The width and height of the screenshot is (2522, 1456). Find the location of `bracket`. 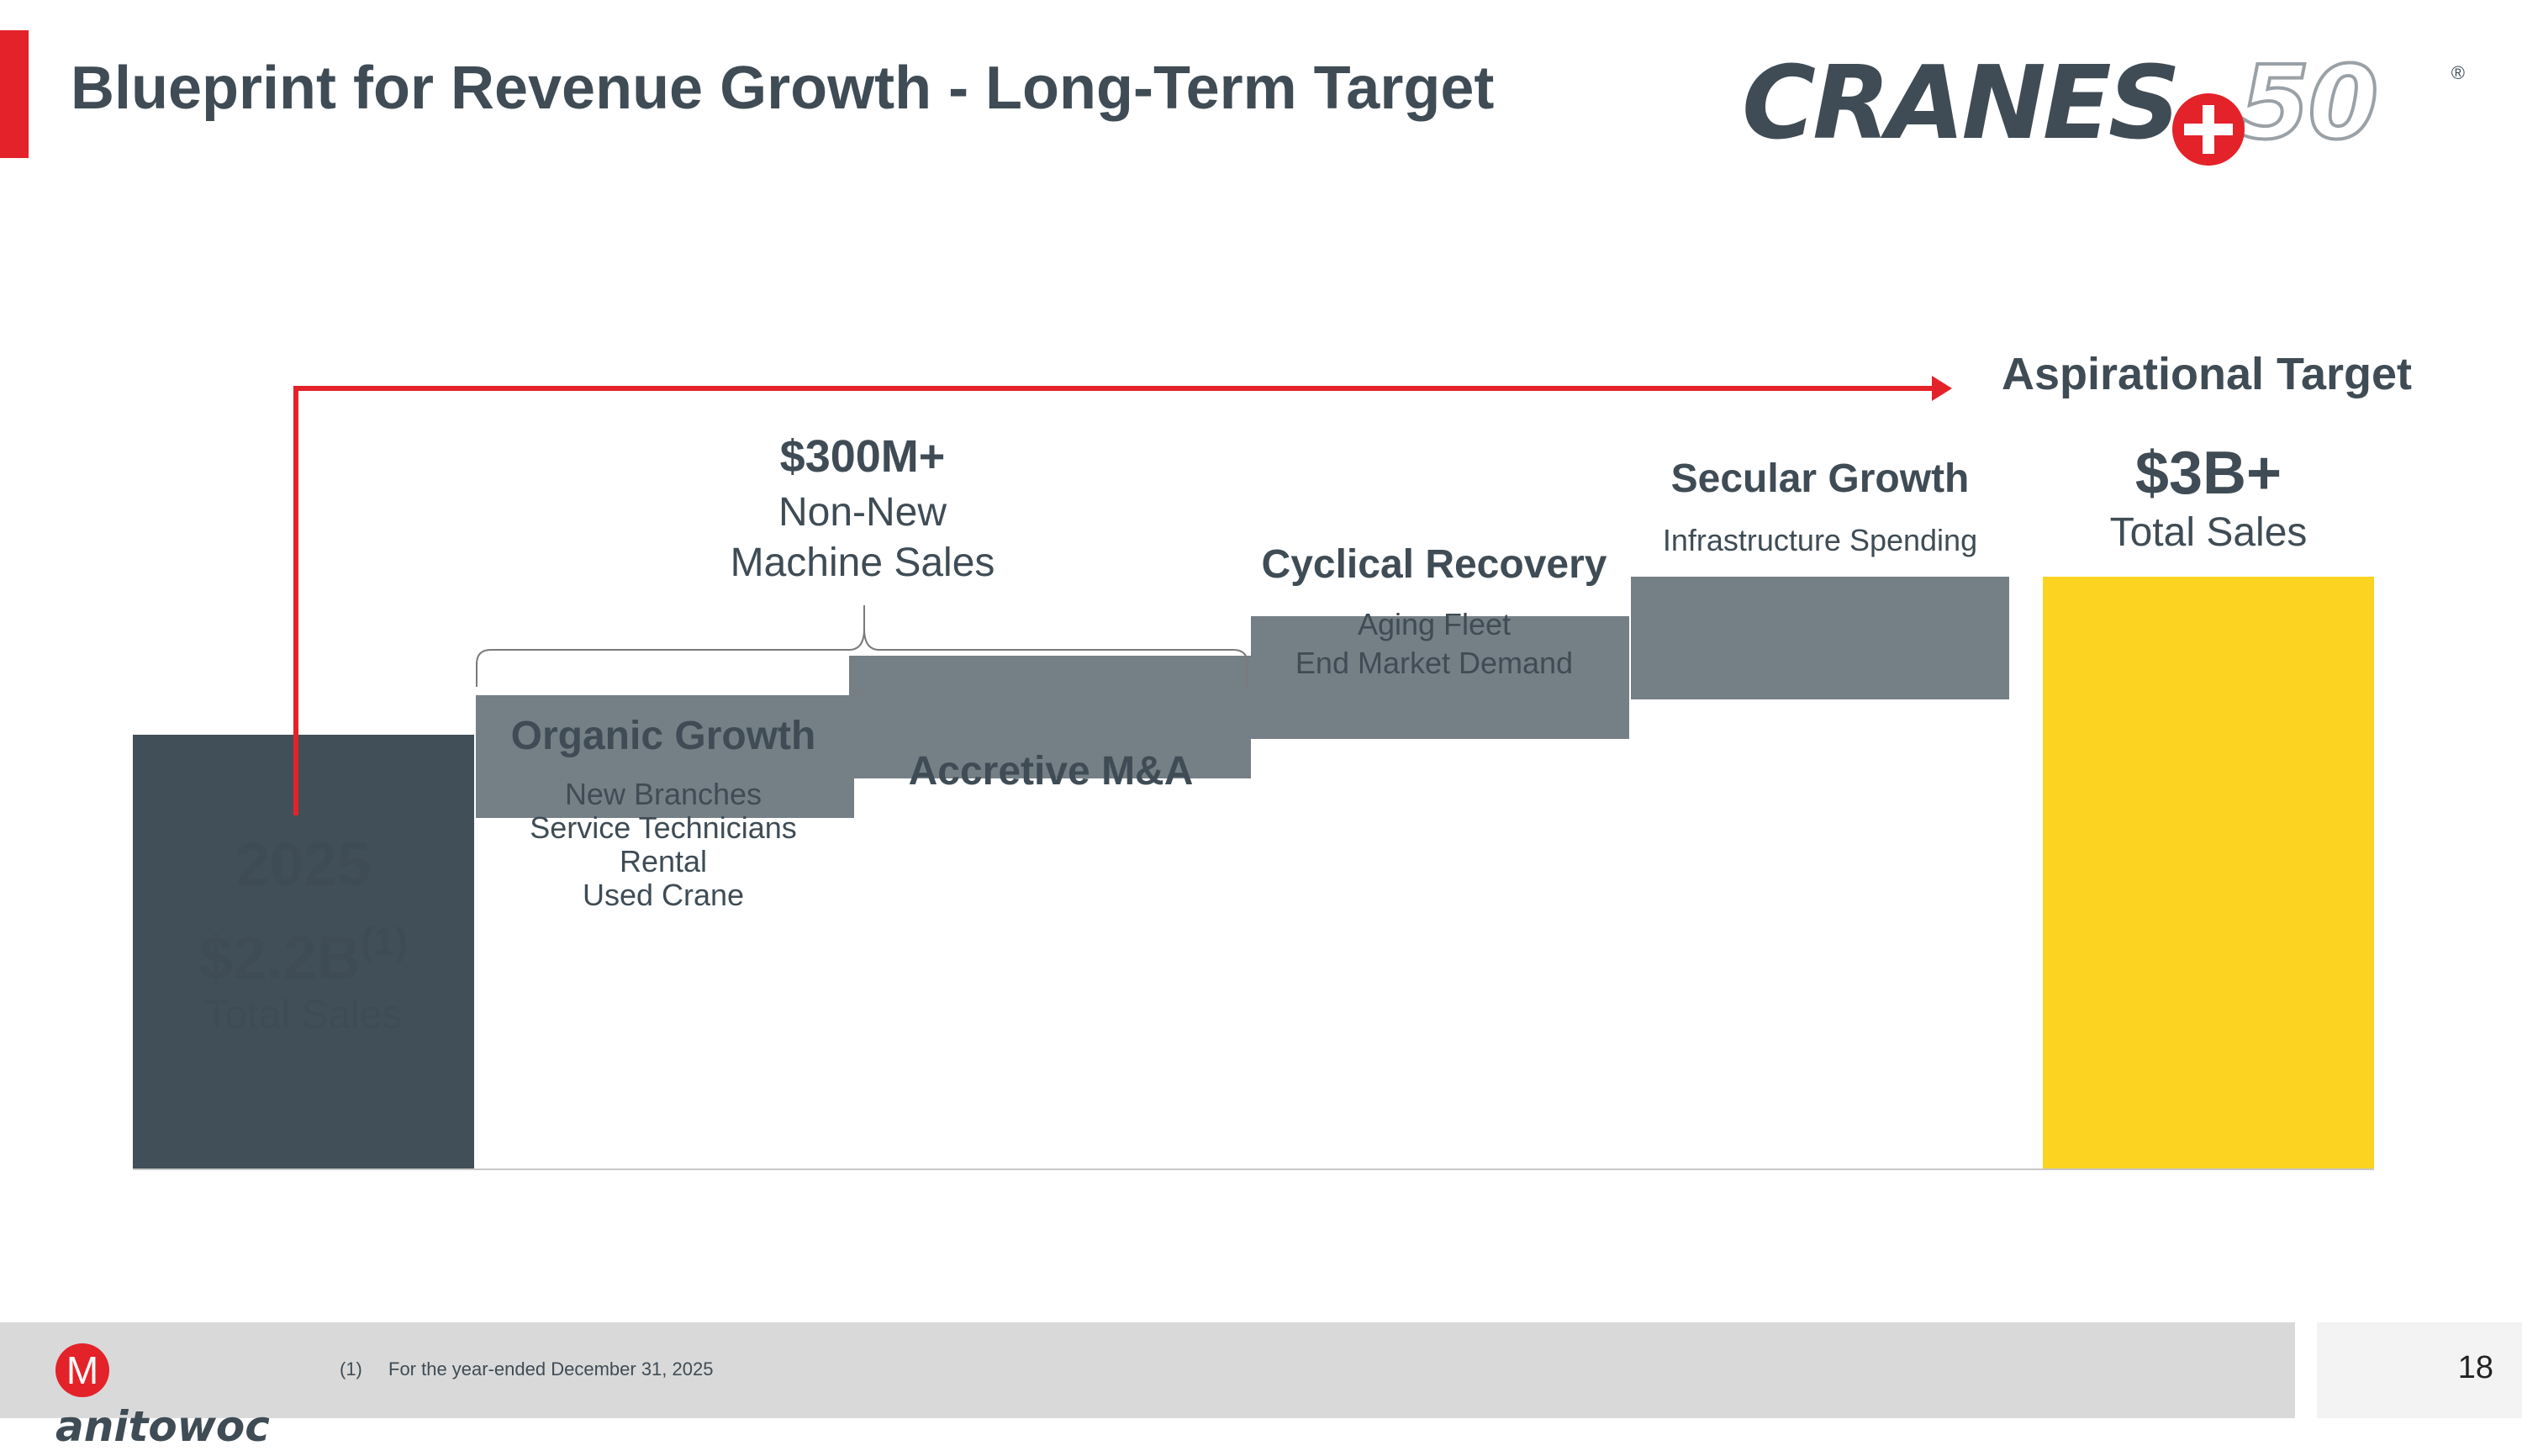

bracket is located at coordinates (862, 646).